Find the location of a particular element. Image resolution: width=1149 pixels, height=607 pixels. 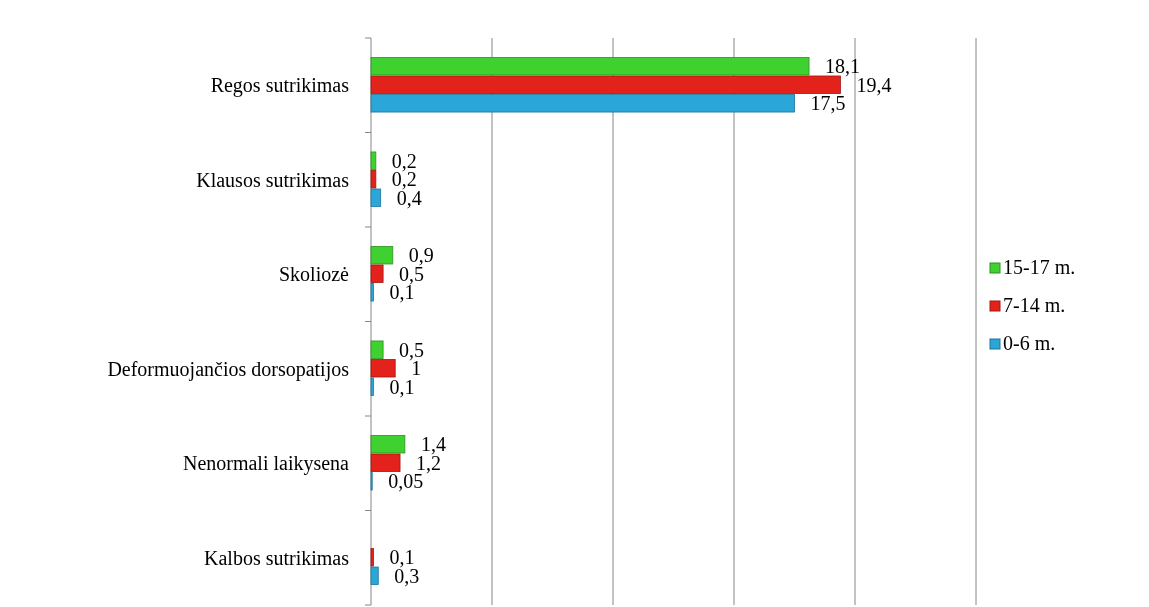

y-tick-label: Klausos sutrikimas is located at coordinates (273, 179).